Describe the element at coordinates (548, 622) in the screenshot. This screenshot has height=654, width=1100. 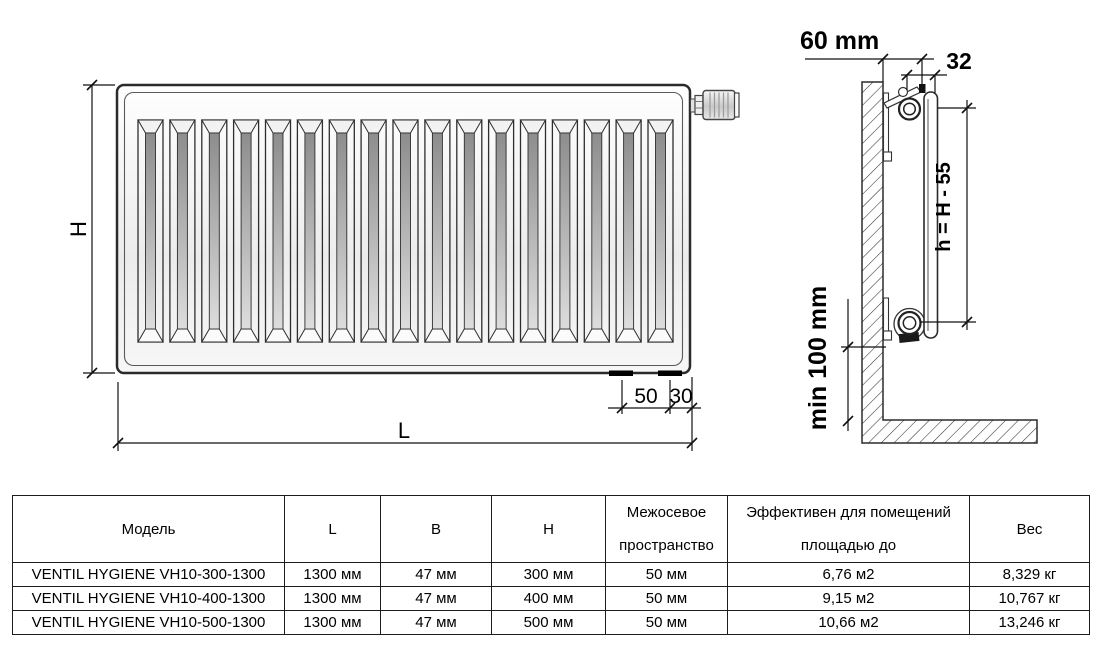
I see `height-cell: 500 мм` at that location.